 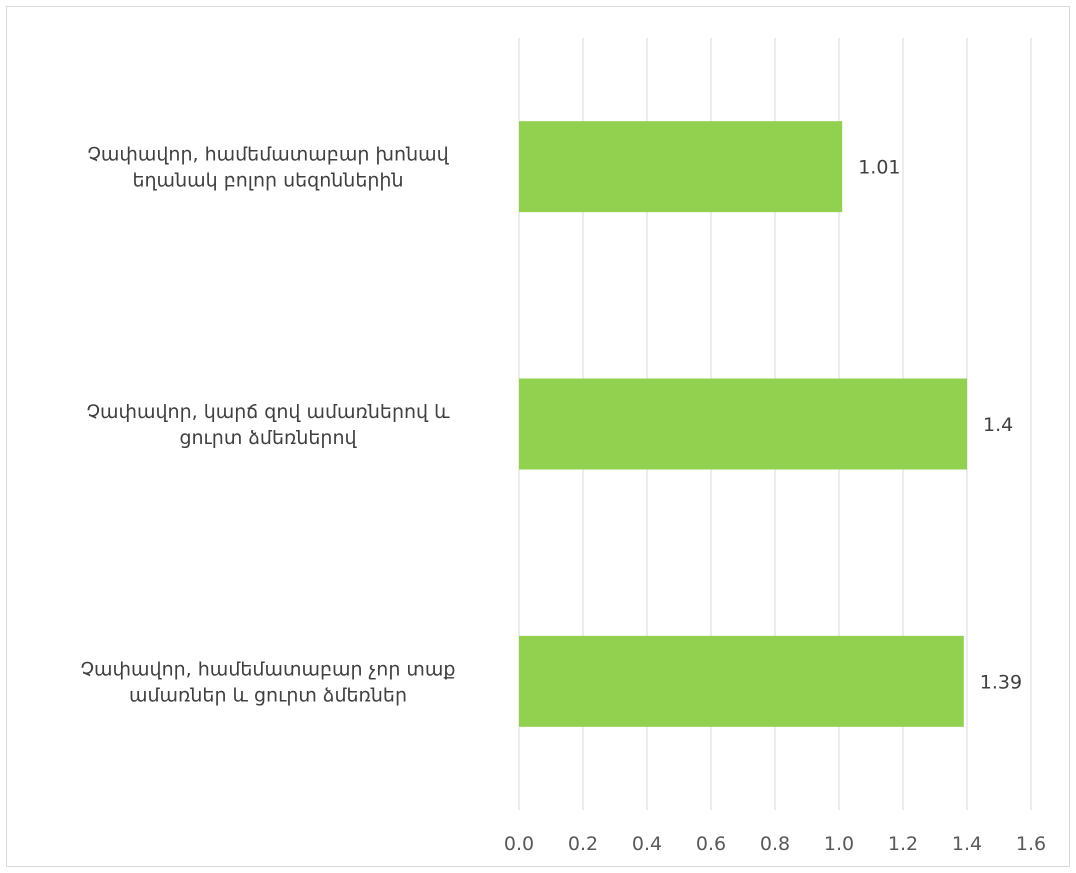 What do you see at coordinates (903, 844) in the screenshot?
I see `x-tick-label: 1.2` at bounding box center [903, 844].